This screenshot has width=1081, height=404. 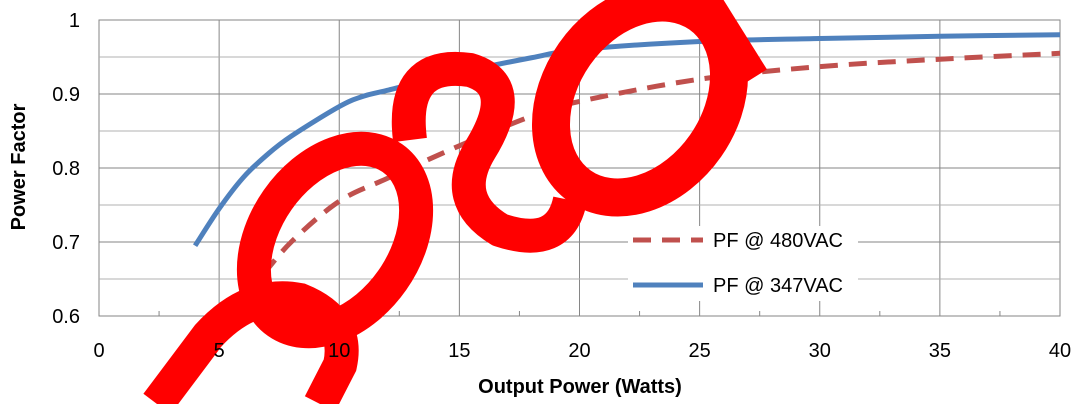 What do you see at coordinates (1060, 351) in the screenshot?
I see `x-tick-label: 40` at bounding box center [1060, 351].